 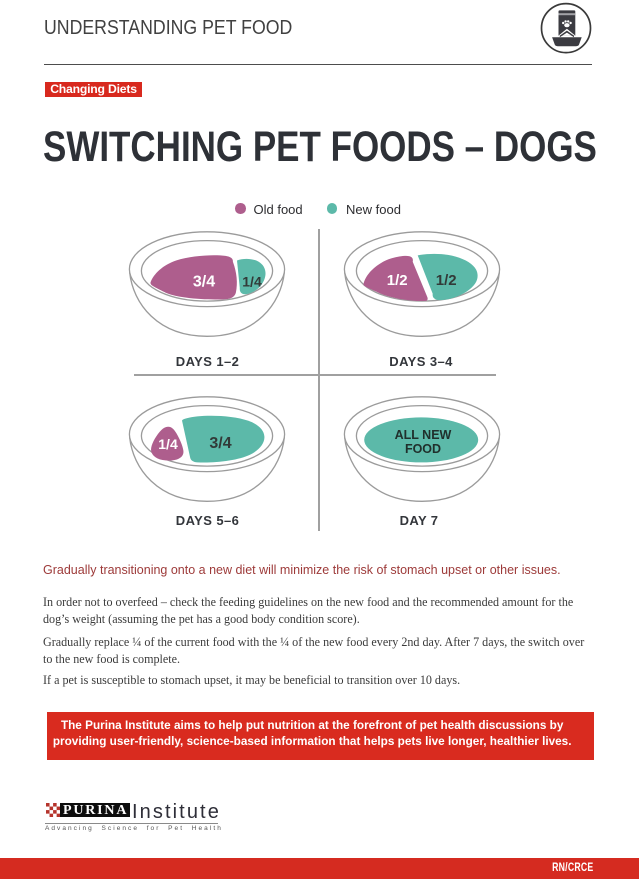 What do you see at coordinates (422, 435) in the screenshot?
I see `svg-text: ALL NEW` at bounding box center [422, 435].